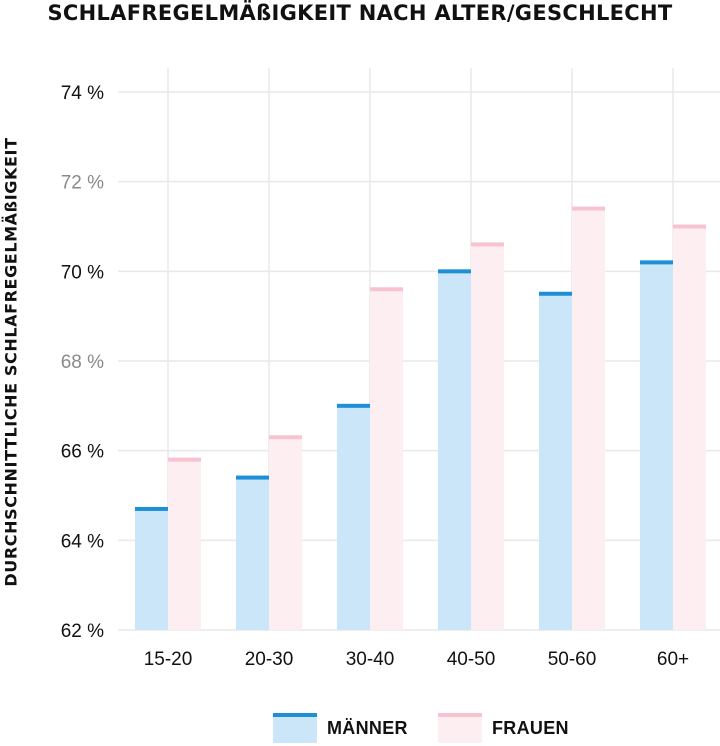  What do you see at coordinates (572, 659) in the screenshot?
I see `x-tick-label: 50-60` at bounding box center [572, 659].